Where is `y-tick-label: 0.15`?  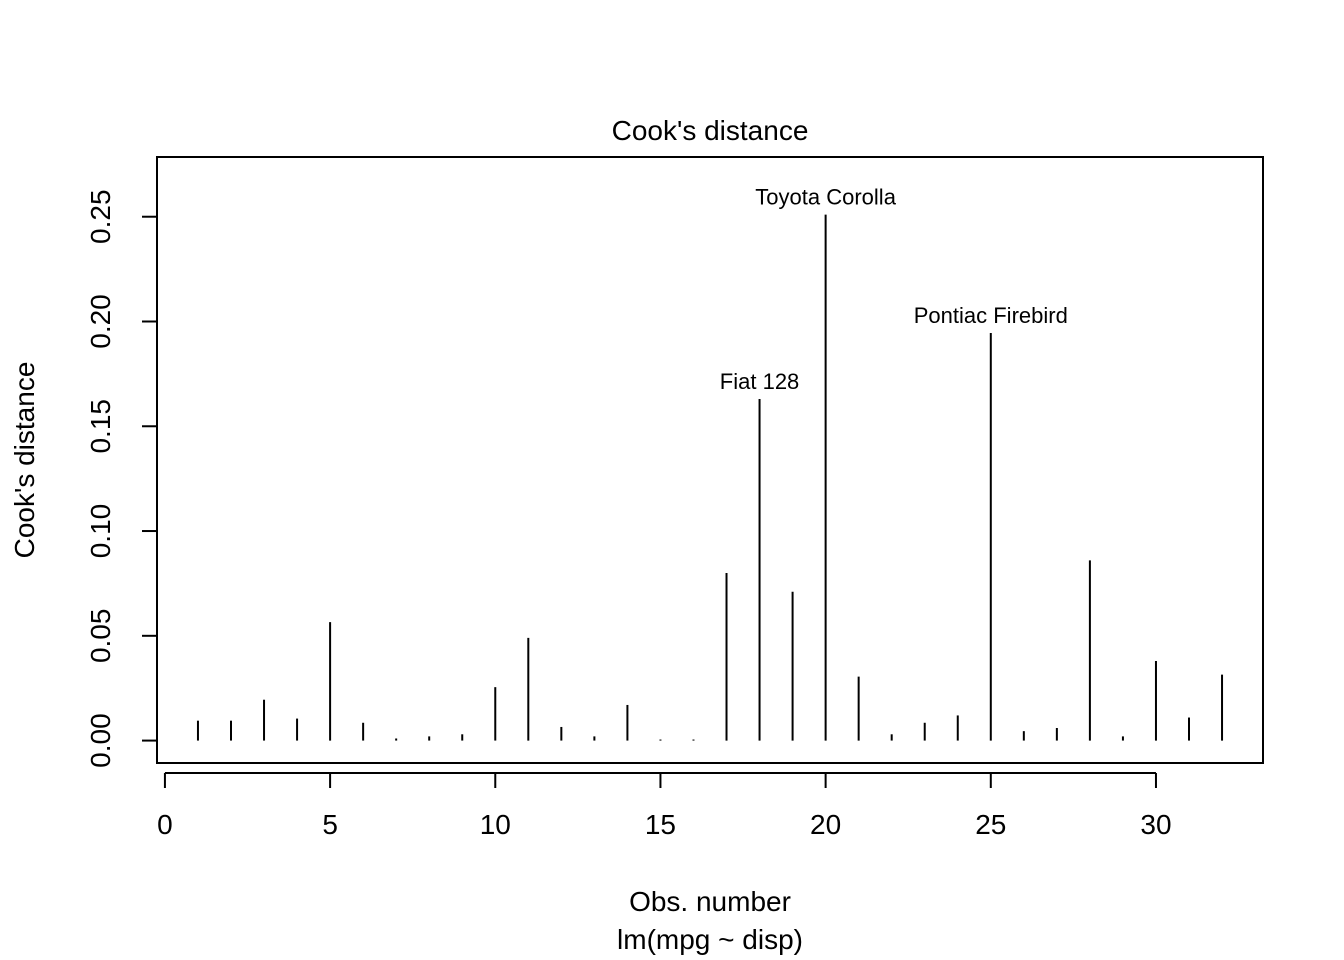
y-tick-label: 0.15 is located at coordinates (100, 426).